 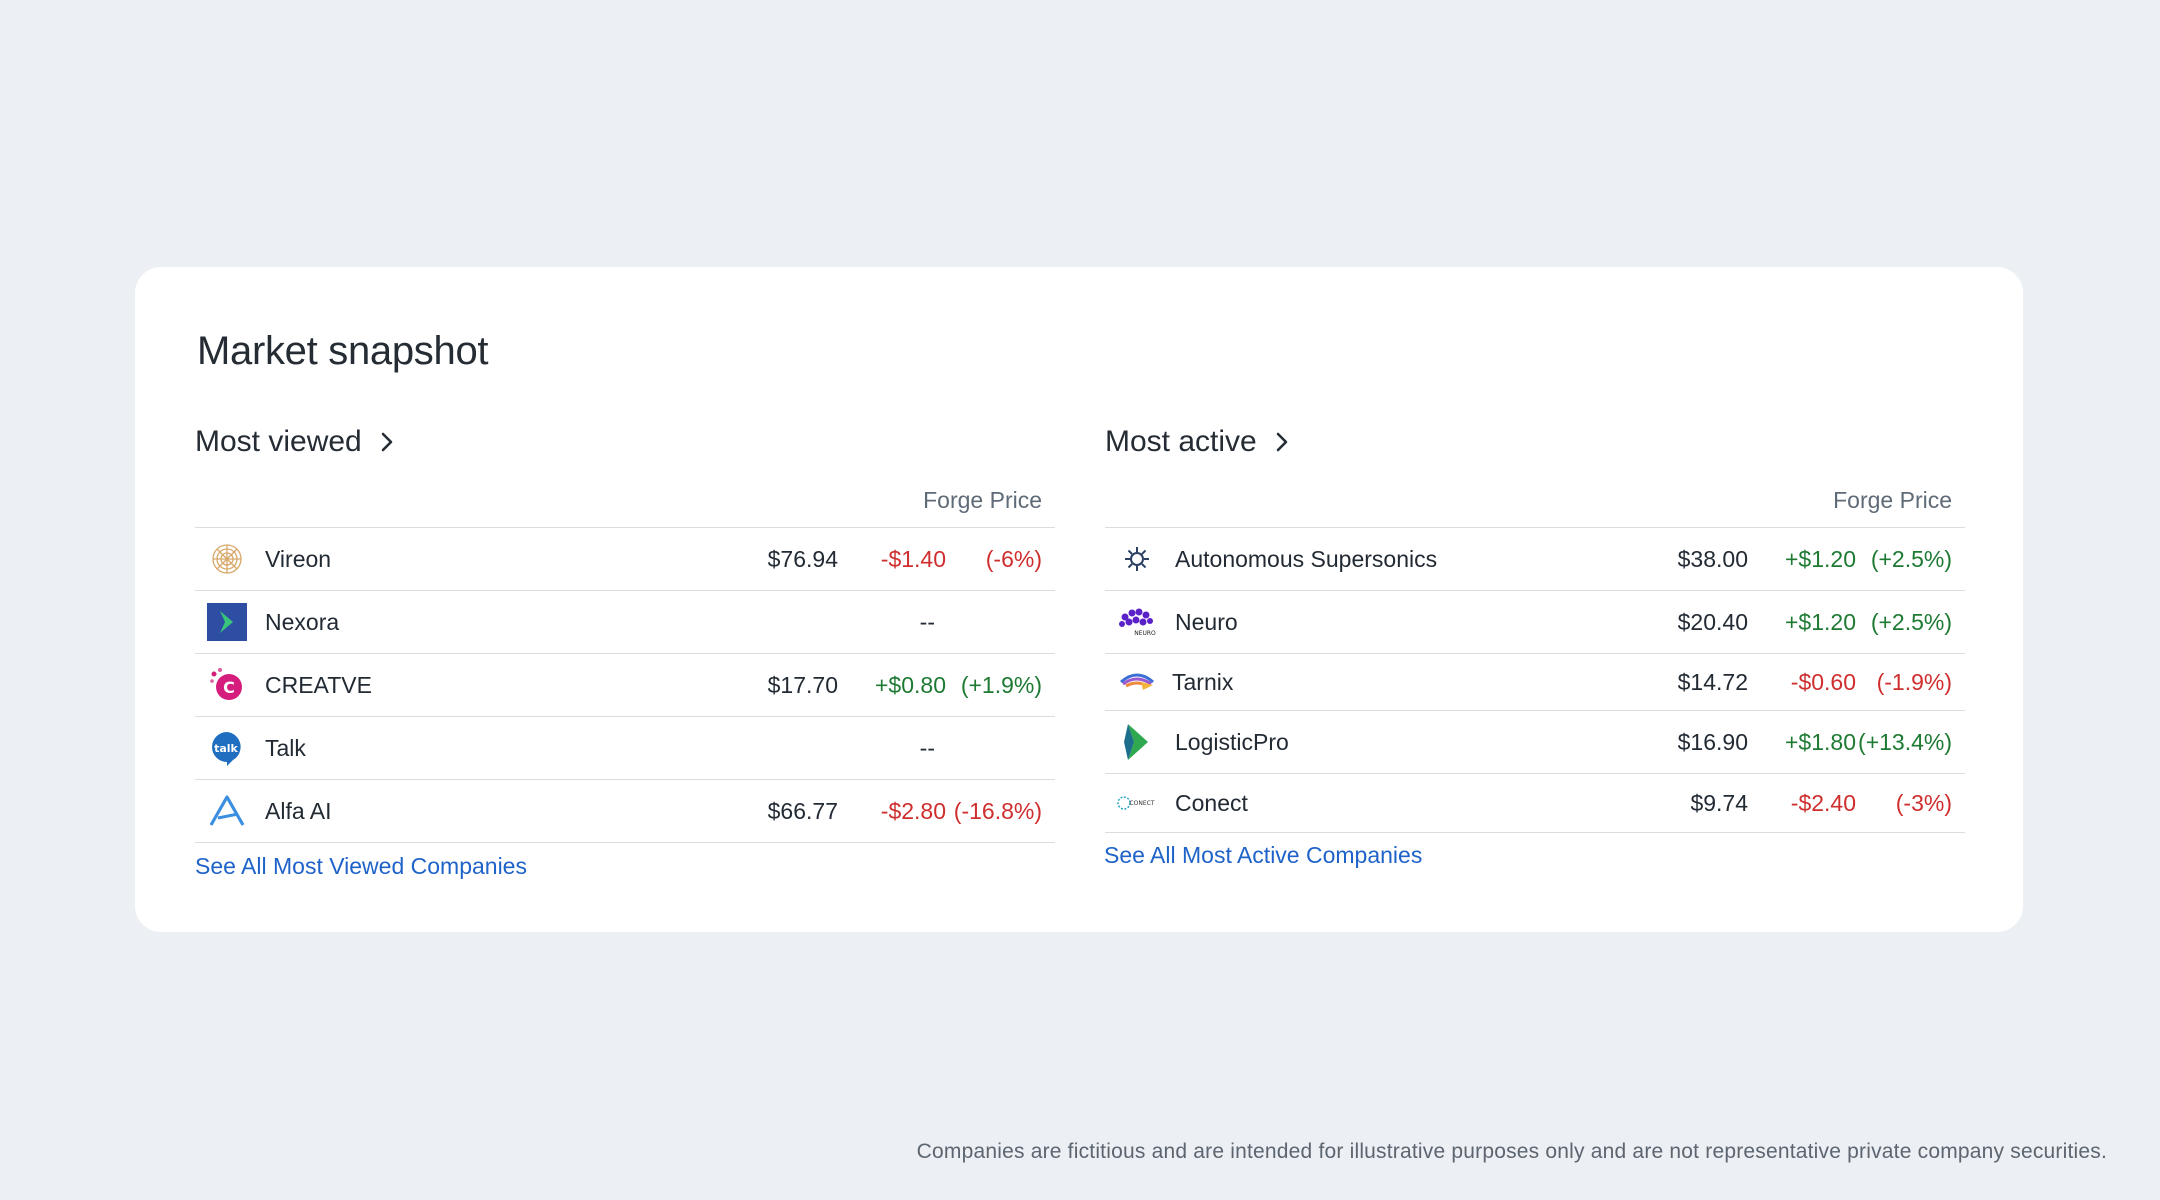 What do you see at coordinates (1905, 741) in the screenshot?
I see `price-change-percent: (+13.4%)` at bounding box center [1905, 741].